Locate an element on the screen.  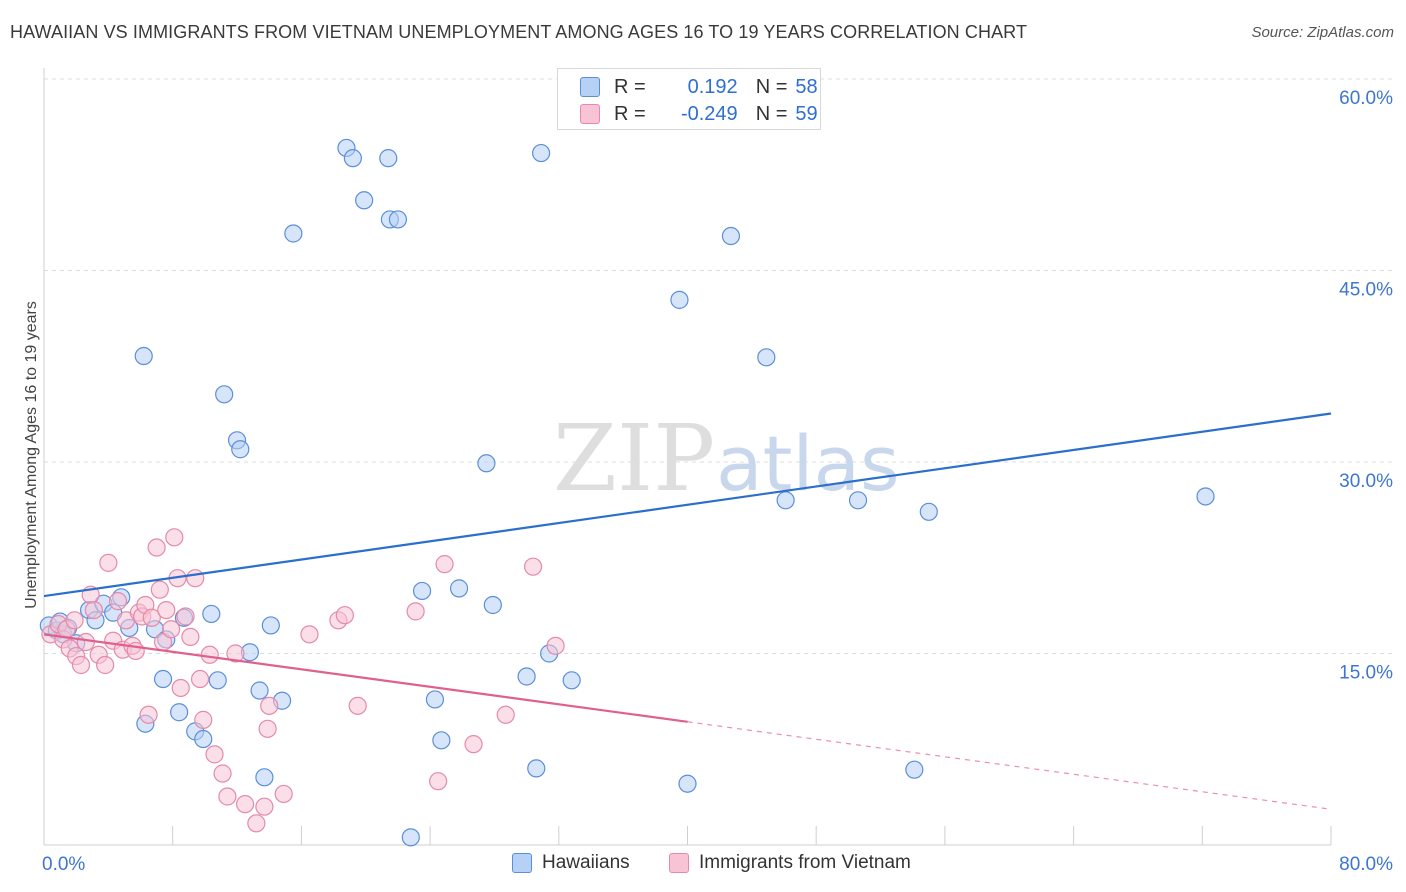
stats-swatch-hawaiians is located at coordinates (590, 87).